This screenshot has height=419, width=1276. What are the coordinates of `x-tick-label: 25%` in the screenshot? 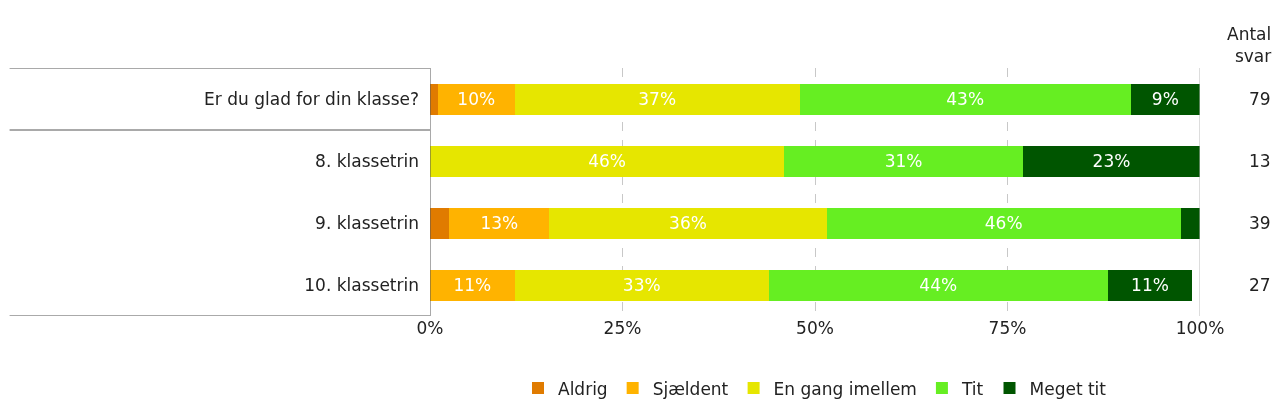 It's located at (622, 328).